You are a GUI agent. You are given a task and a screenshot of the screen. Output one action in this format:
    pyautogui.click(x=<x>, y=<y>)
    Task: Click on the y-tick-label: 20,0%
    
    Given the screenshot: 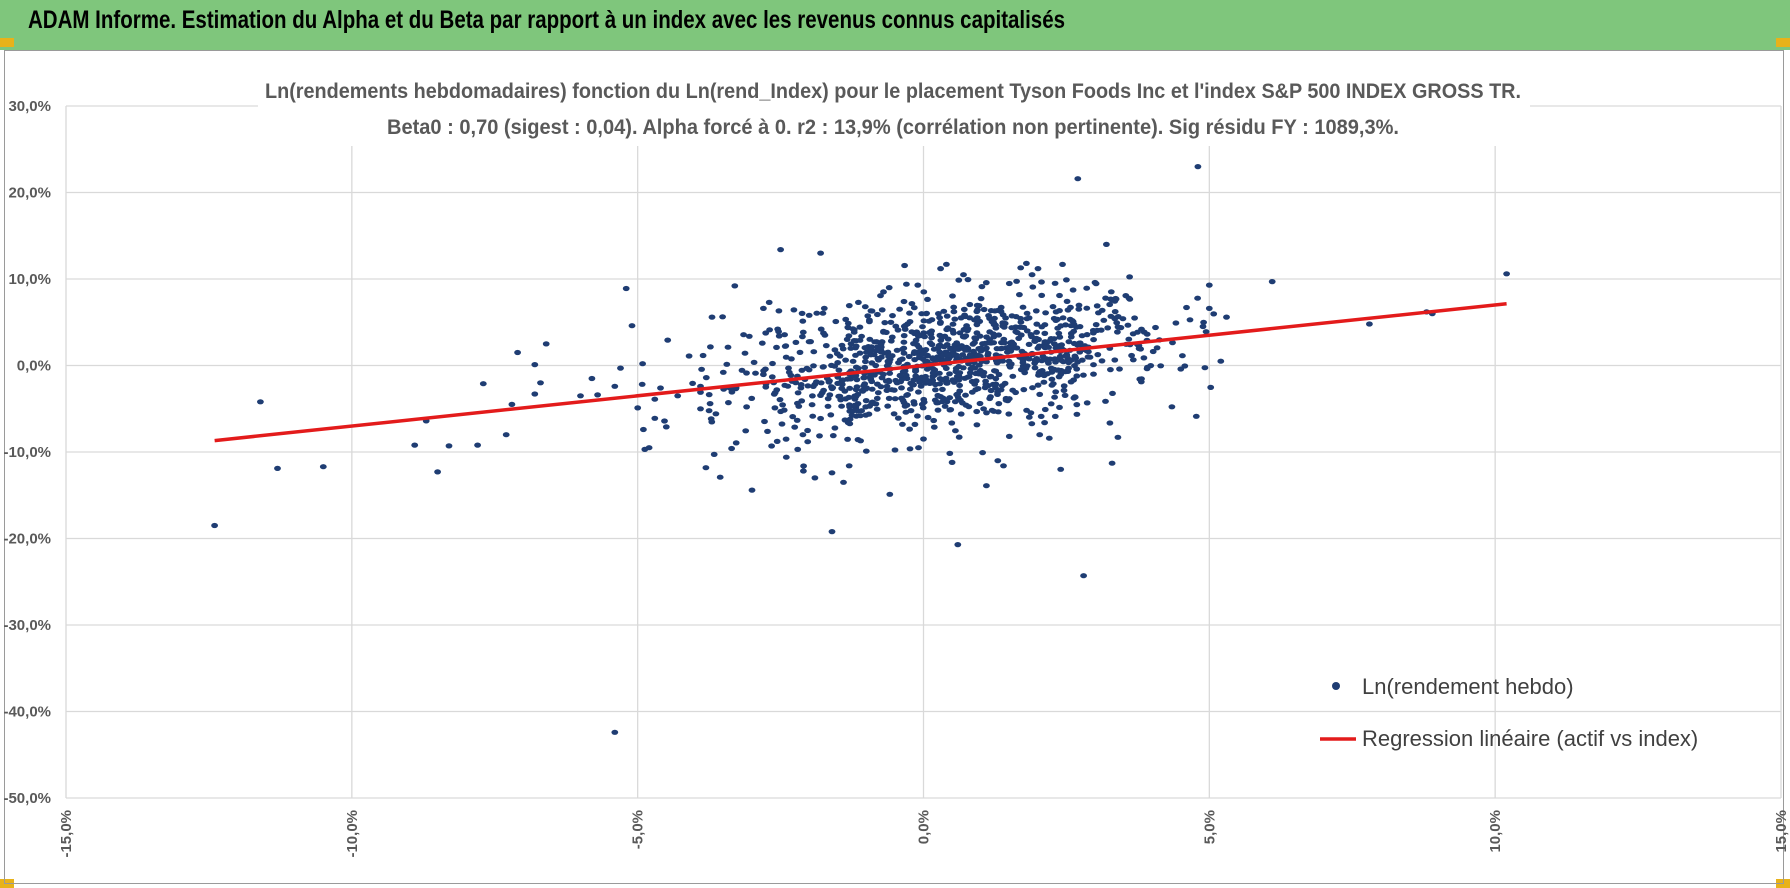 What is the action you would take?
    pyautogui.click(x=29, y=193)
    